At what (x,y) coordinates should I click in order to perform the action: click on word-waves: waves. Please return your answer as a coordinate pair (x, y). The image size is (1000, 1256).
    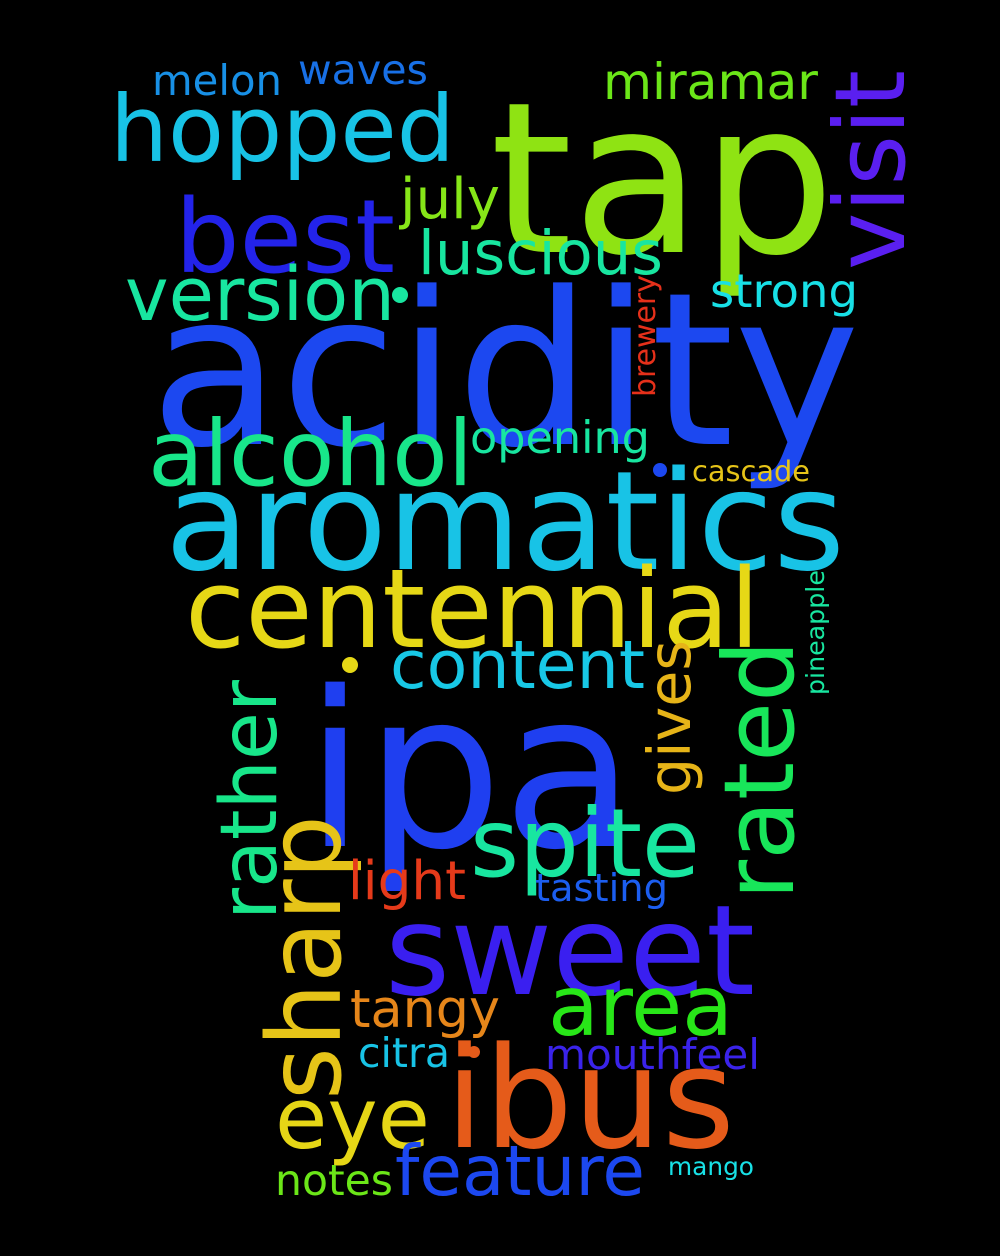
    Looking at the image, I should click on (363, 70).